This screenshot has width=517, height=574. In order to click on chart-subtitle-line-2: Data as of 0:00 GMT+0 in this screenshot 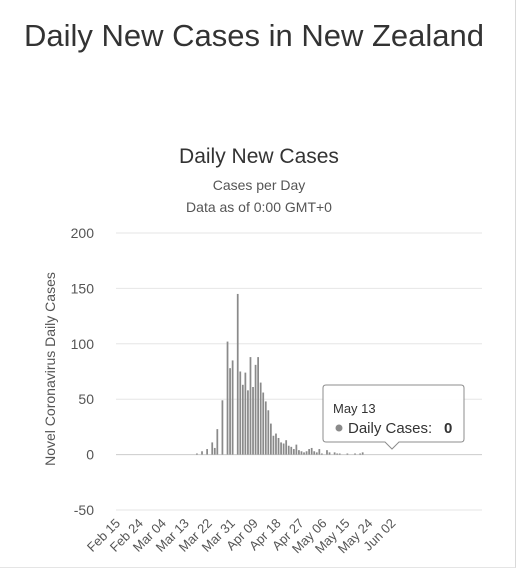, I will do `click(259, 207)`.